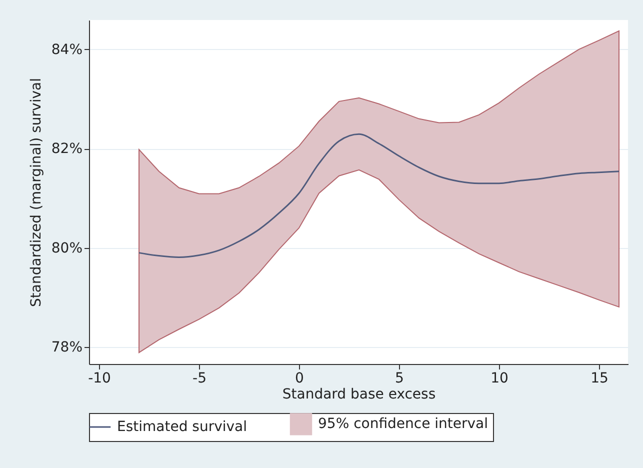 Image resolution: width=643 pixels, height=468 pixels. I want to click on y-tick-label: 78%, so click(66, 348).